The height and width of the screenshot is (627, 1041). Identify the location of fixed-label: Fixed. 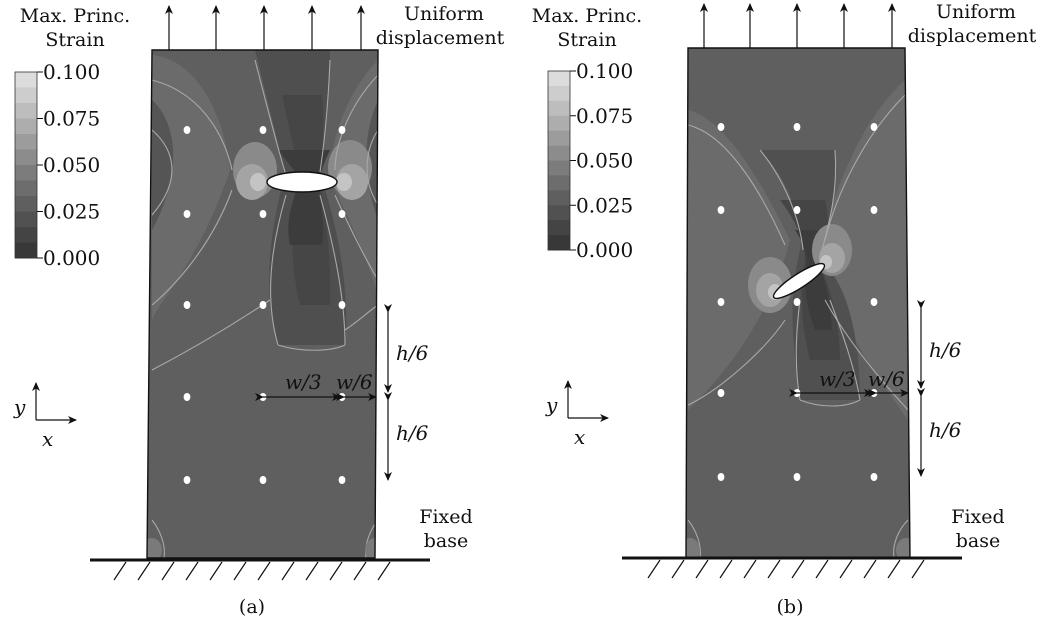
(445, 517).